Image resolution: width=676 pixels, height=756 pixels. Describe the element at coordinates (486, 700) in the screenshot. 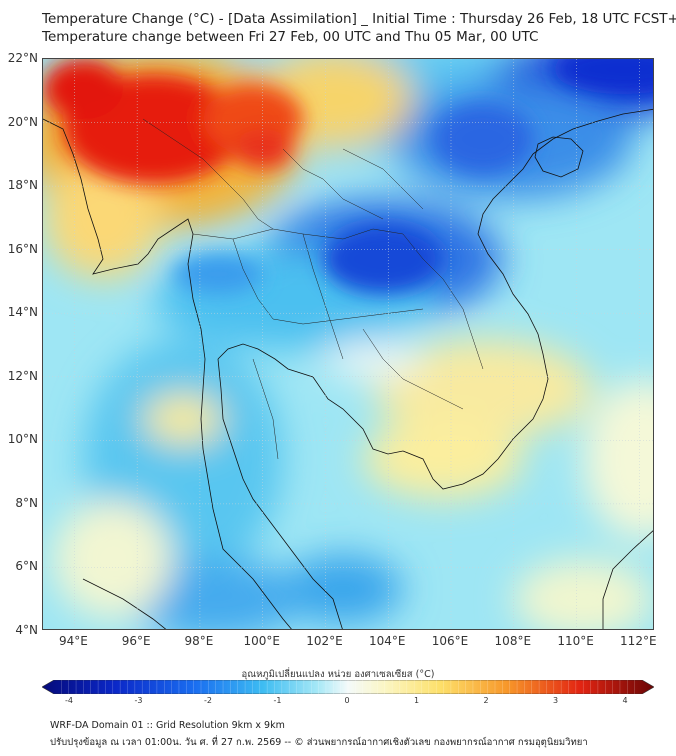

I see `colorbar-tick: 2` at that location.